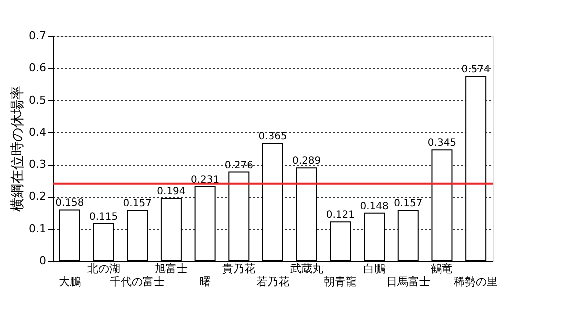 The image size is (586, 330). I want to click on y-tick-label: 0.3, so click(37, 165).